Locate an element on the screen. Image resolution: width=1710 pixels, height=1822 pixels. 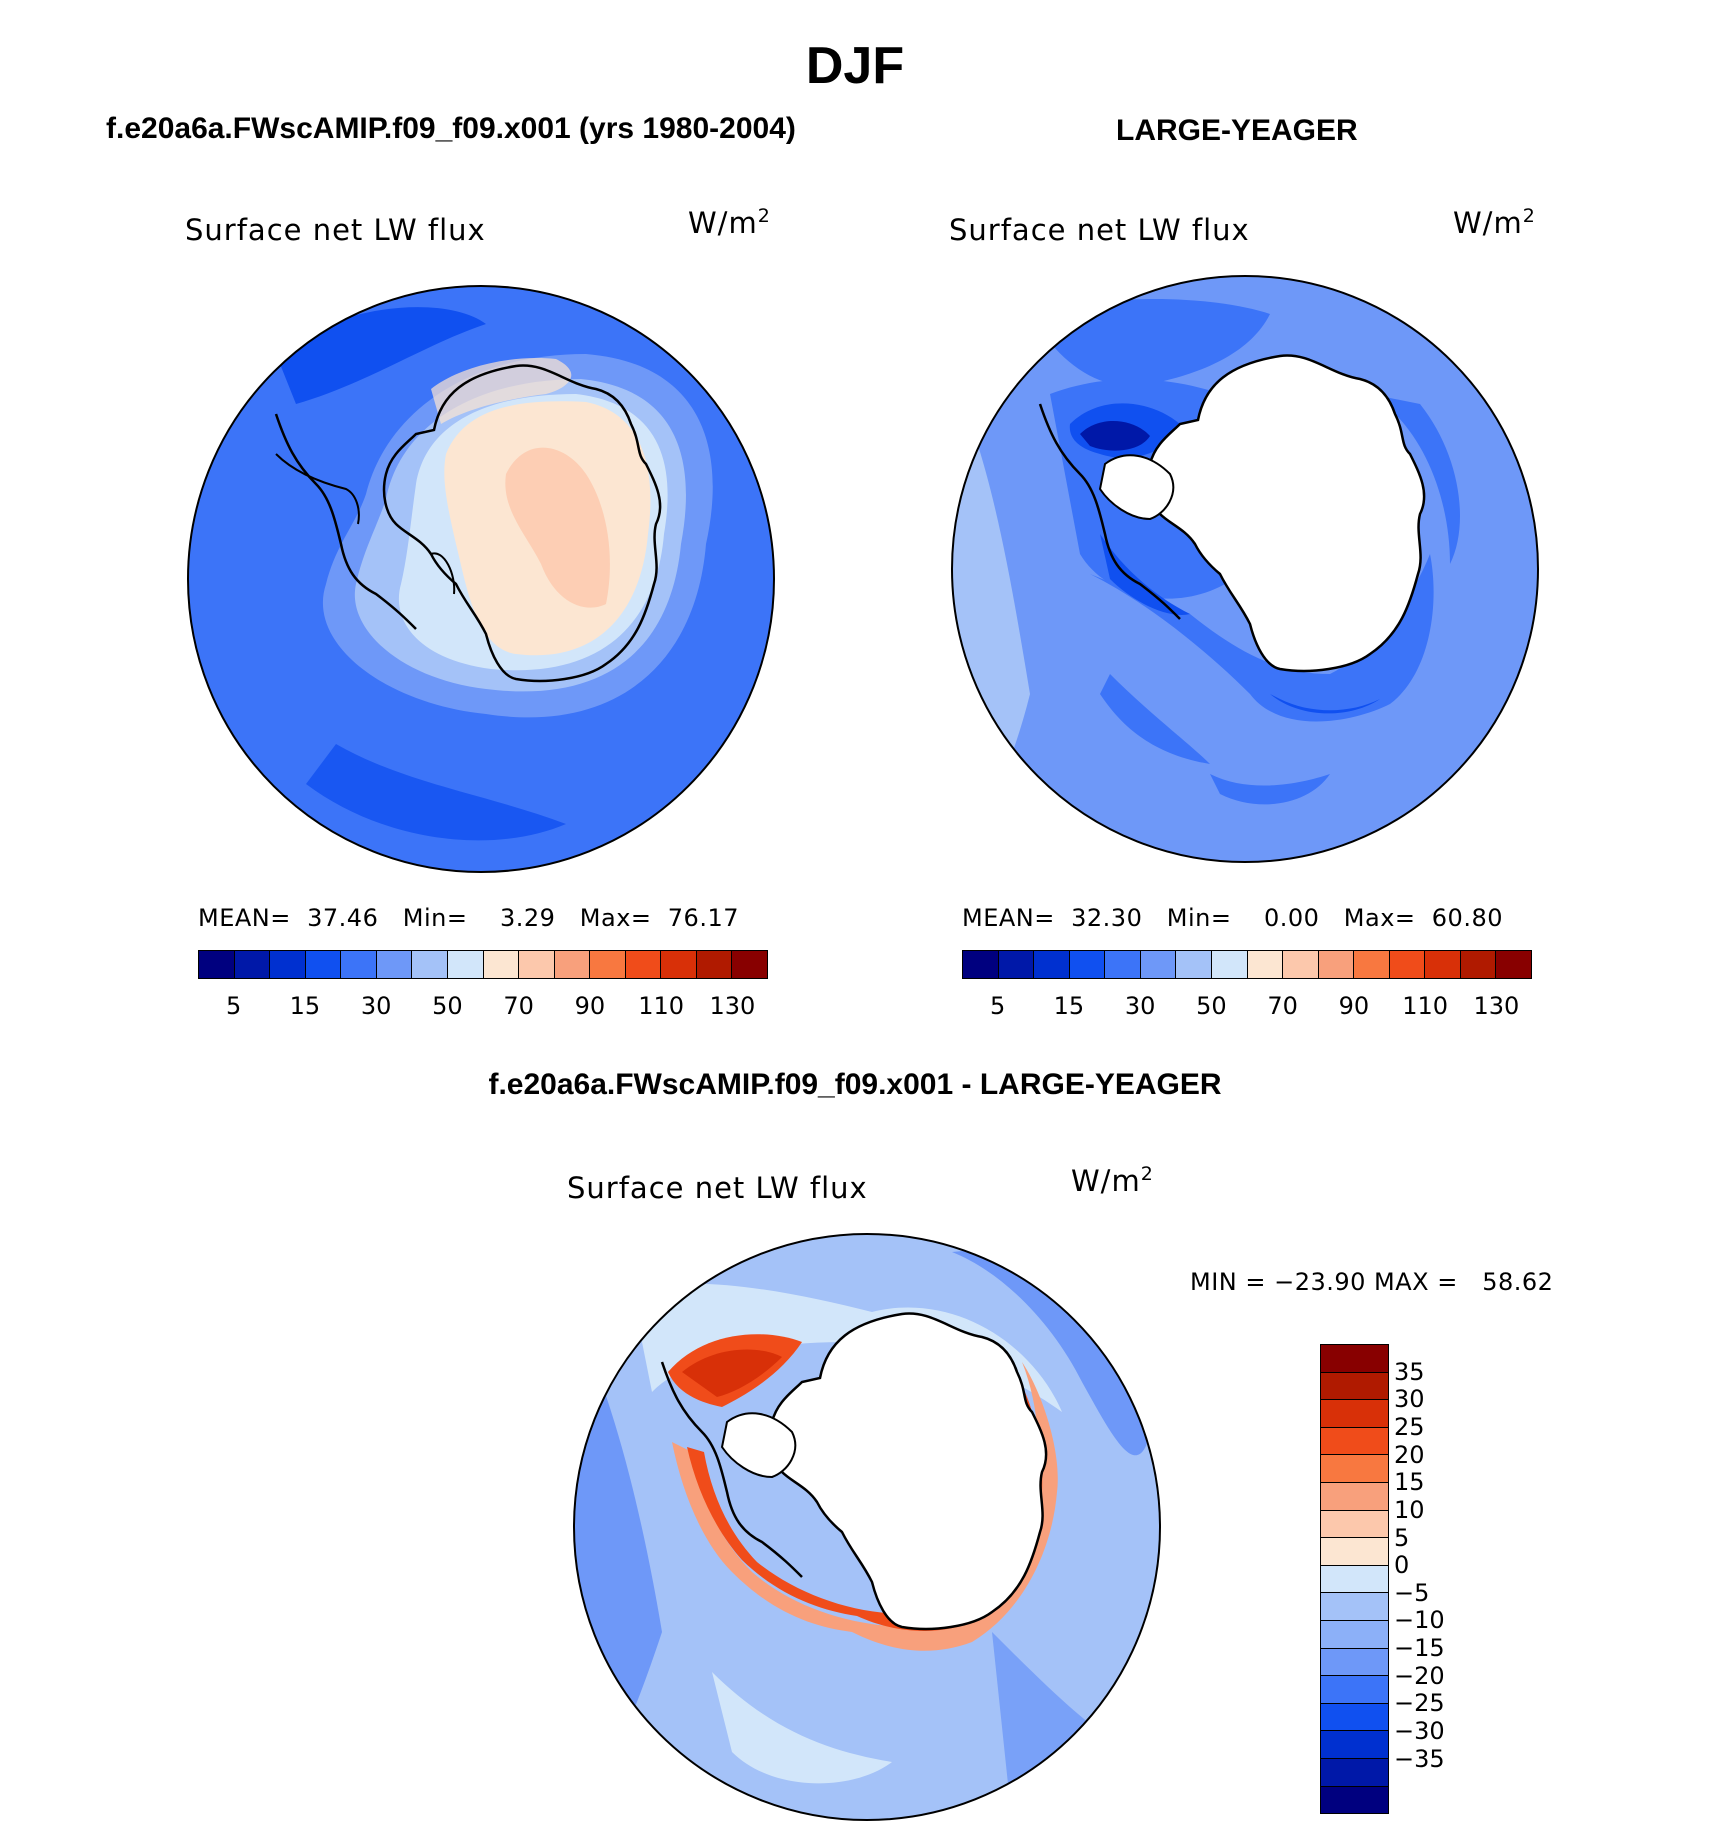
colorbar-tick-label: −10 is located at coordinates (1419, 1620).